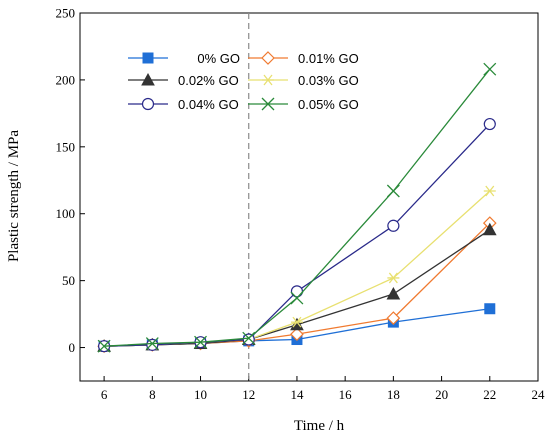 This screenshot has width=550, height=437. Describe the element at coordinates (441, 394) in the screenshot. I see `x-tick-label: 20` at that location.